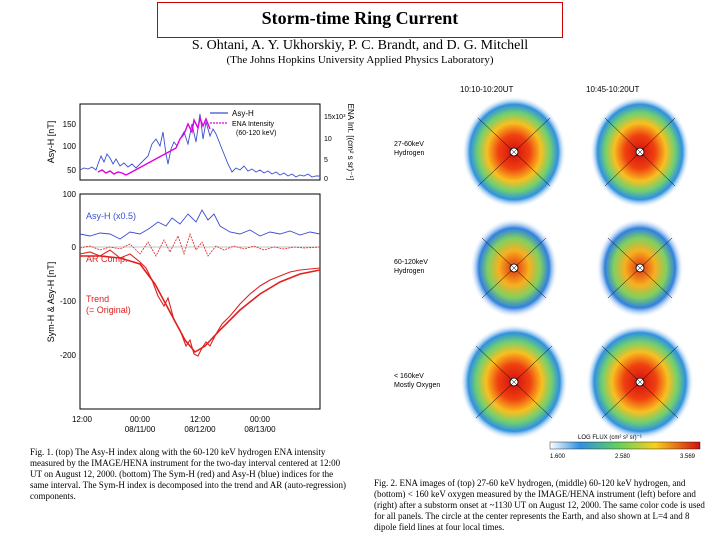 The image size is (720, 540). What do you see at coordinates (70, 194) in the screenshot?
I see `bottom-y-tick: 100` at bounding box center [70, 194].